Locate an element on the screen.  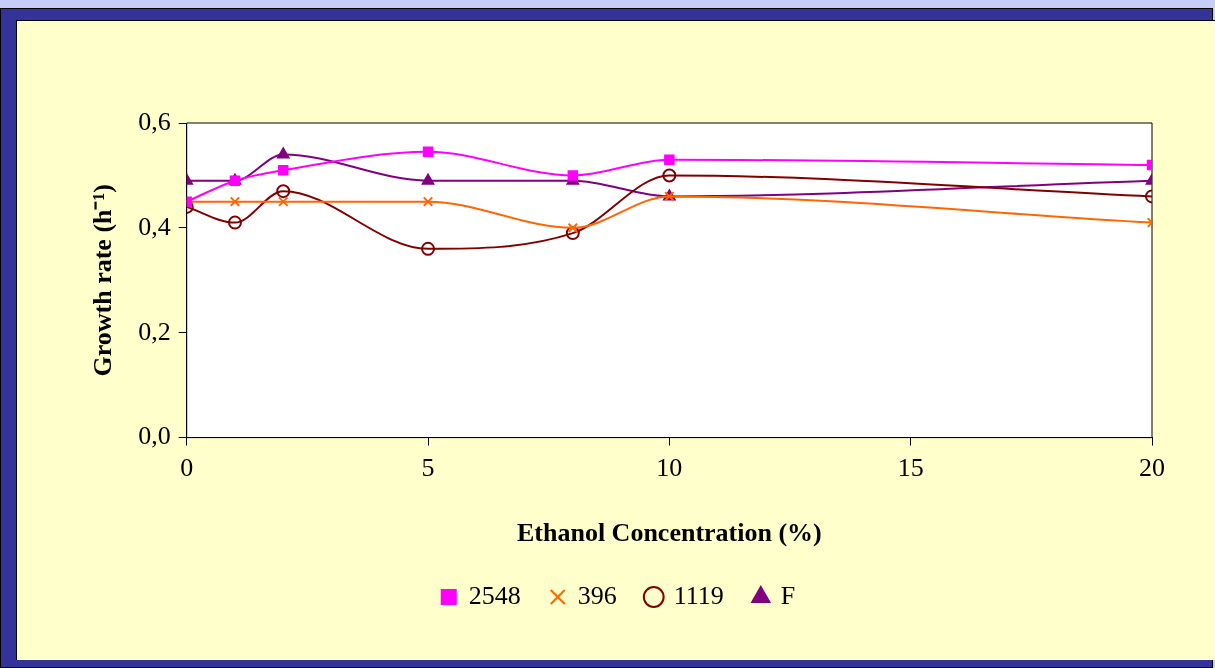
x-tick-label: 5 is located at coordinates (428, 468).